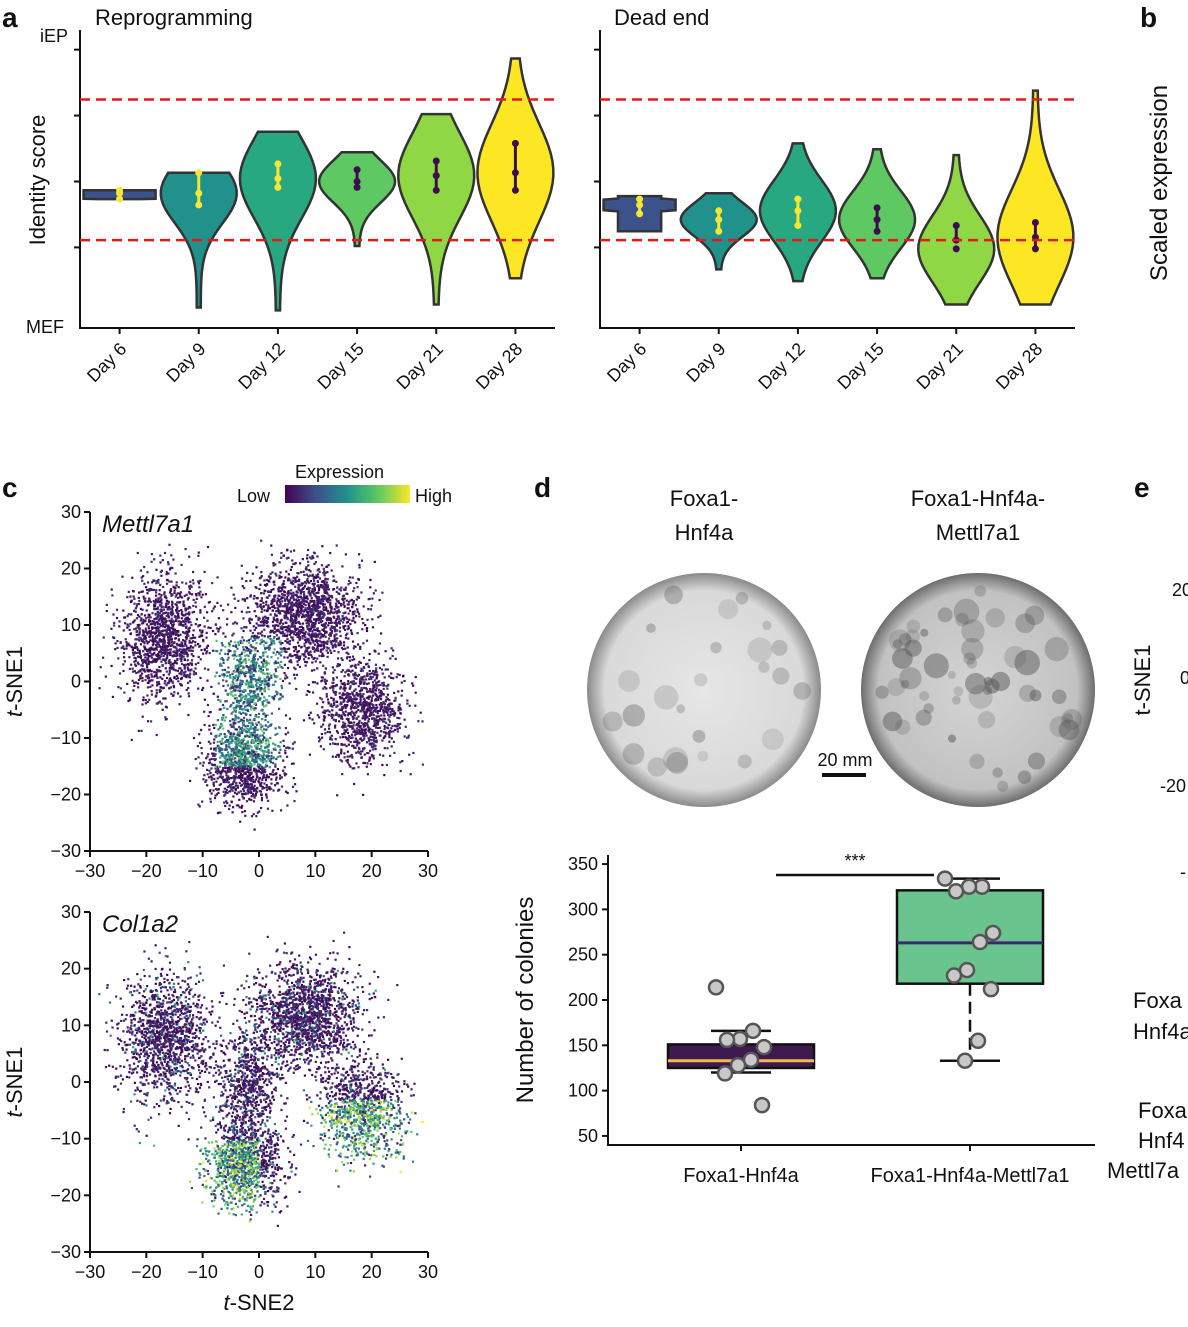  What do you see at coordinates (834, 211) in the screenshot?
I see `violin-group-dead-end: Day 6 Day 9 Day 12 Day 15 Day 21 Day 28` at bounding box center [834, 211].